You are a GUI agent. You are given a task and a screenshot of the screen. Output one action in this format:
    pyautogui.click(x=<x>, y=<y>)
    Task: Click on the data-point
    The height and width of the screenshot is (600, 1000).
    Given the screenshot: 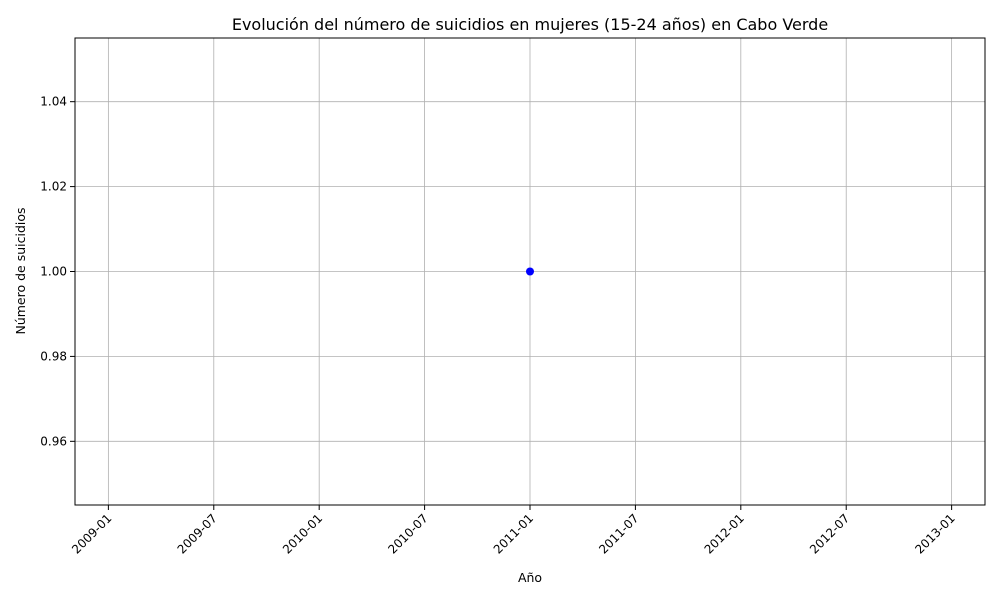 What is the action you would take?
    pyautogui.click(x=530, y=271)
    